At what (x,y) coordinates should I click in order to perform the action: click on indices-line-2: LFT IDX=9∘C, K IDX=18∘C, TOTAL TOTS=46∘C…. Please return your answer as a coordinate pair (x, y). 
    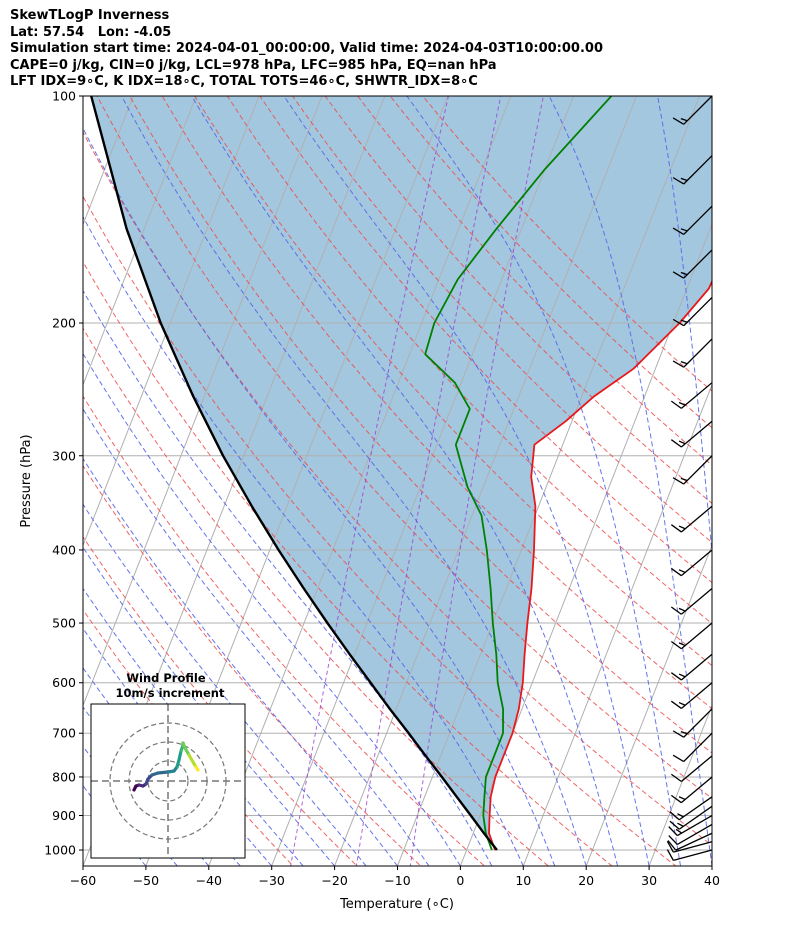
    Looking at the image, I should click on (244, 81).